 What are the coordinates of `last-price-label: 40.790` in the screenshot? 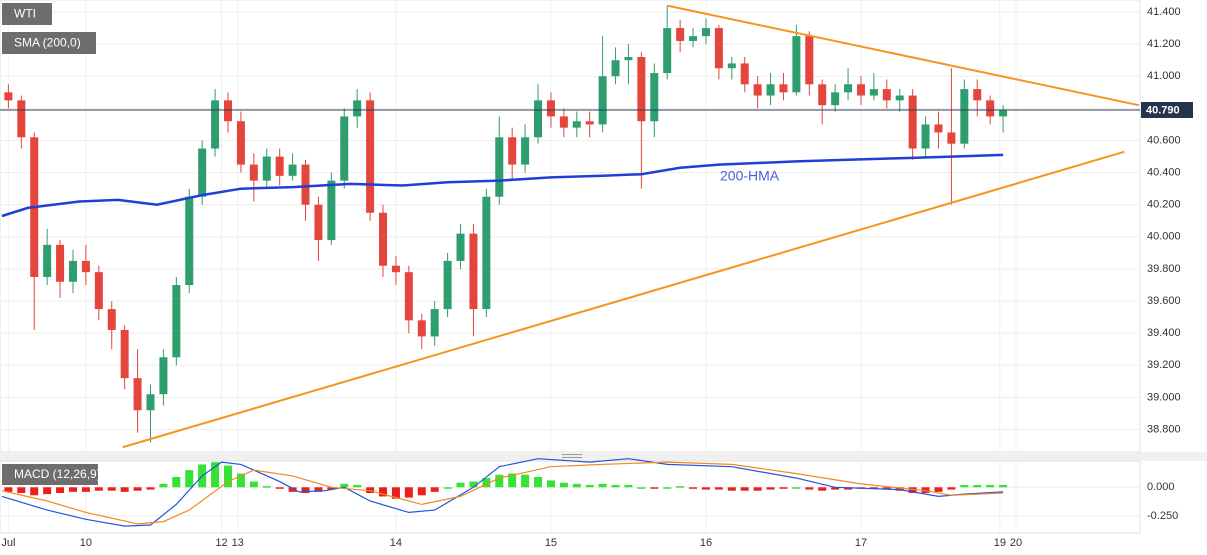 It's located at (1163, 110).